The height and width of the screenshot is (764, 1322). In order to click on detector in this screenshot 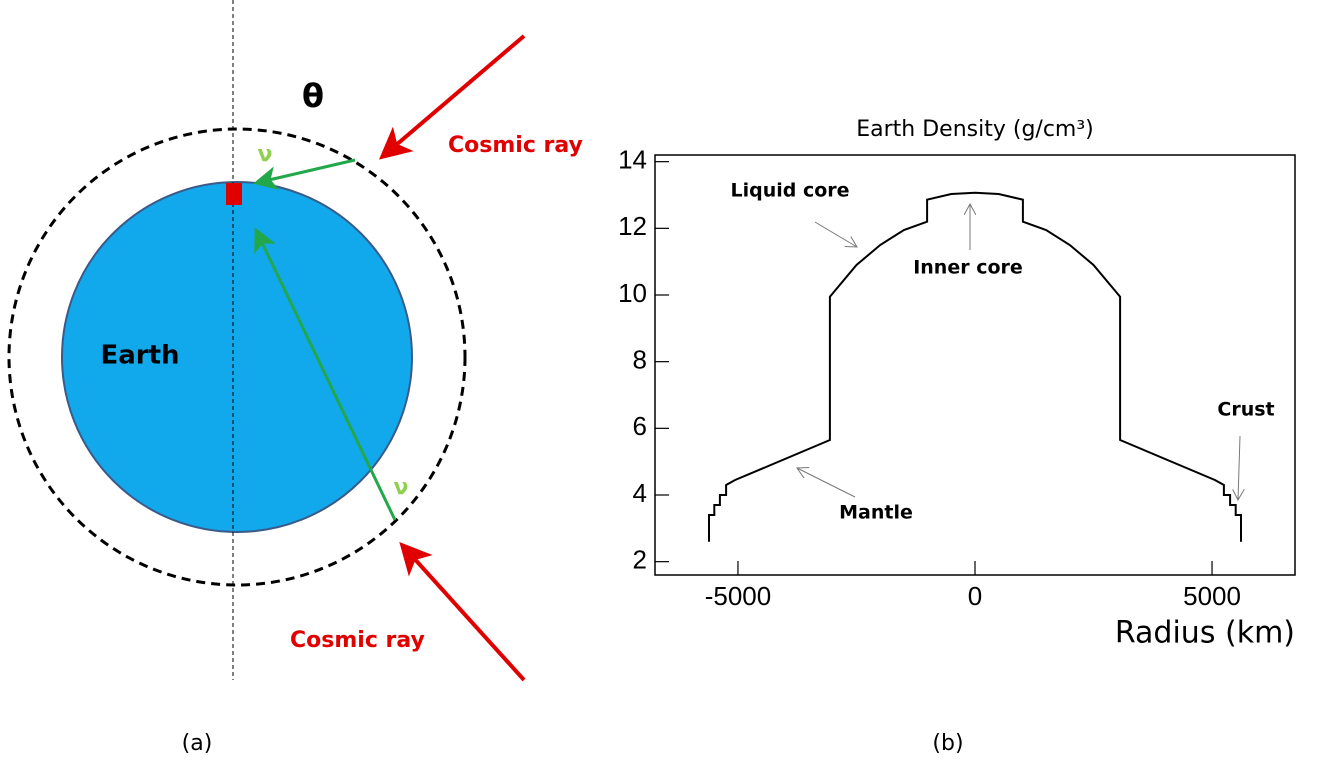, I will do `click(234, 194)`.